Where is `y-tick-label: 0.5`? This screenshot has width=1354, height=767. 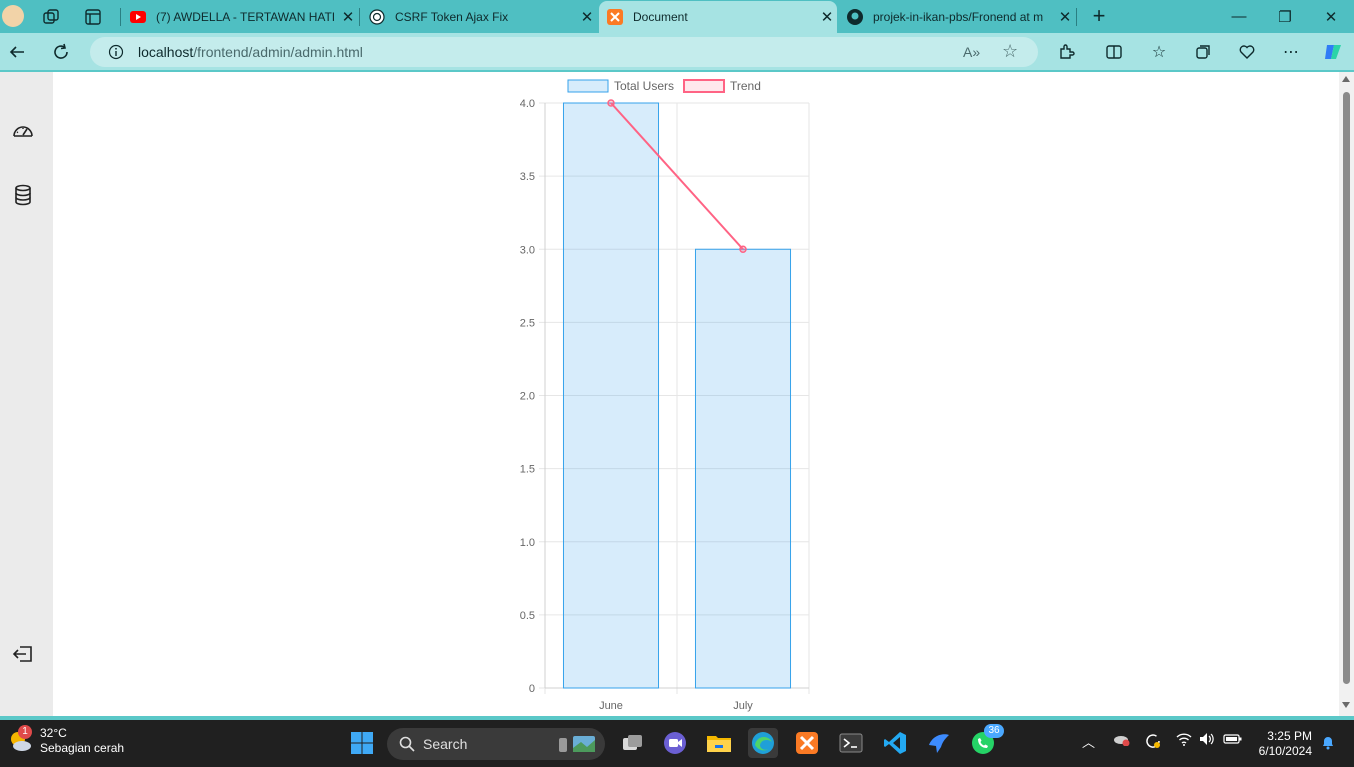
y-tick-label: 0.5 is located at coordinates (527, 616).